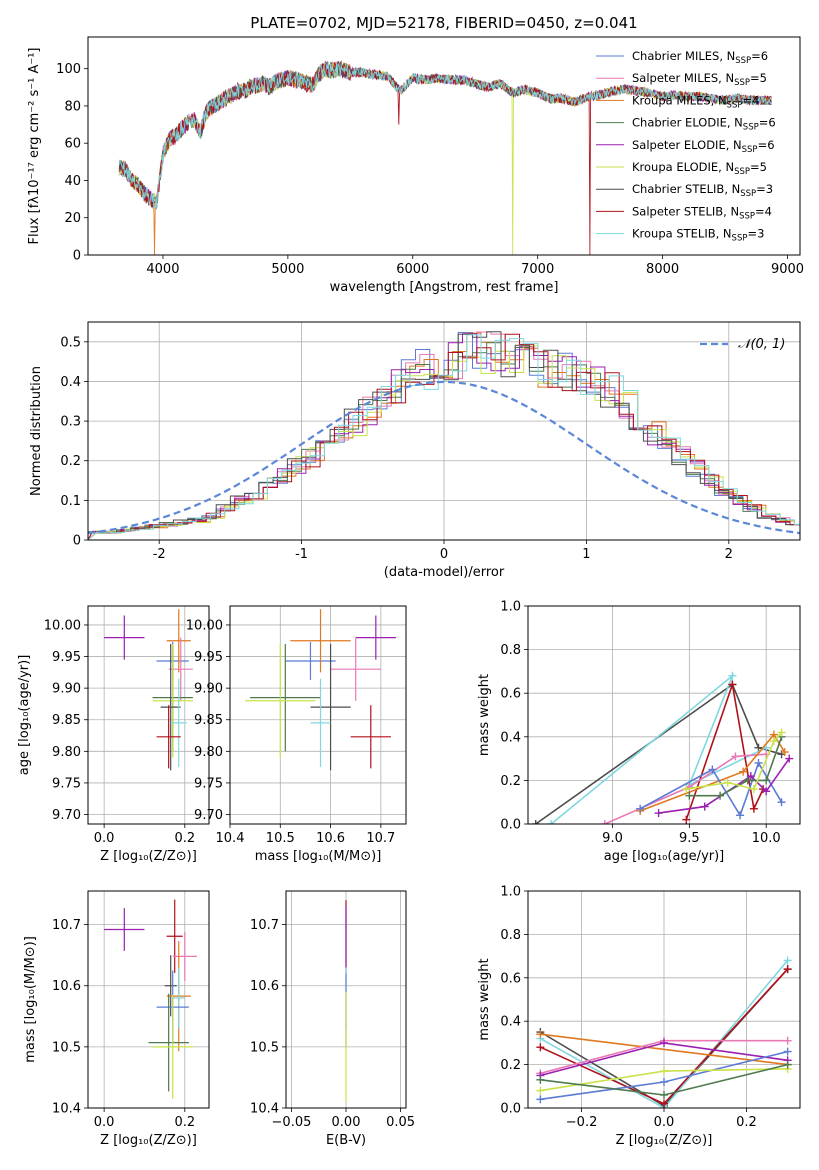  I want to click on errorbar-chabrier-elodie, so click(168, 1042).